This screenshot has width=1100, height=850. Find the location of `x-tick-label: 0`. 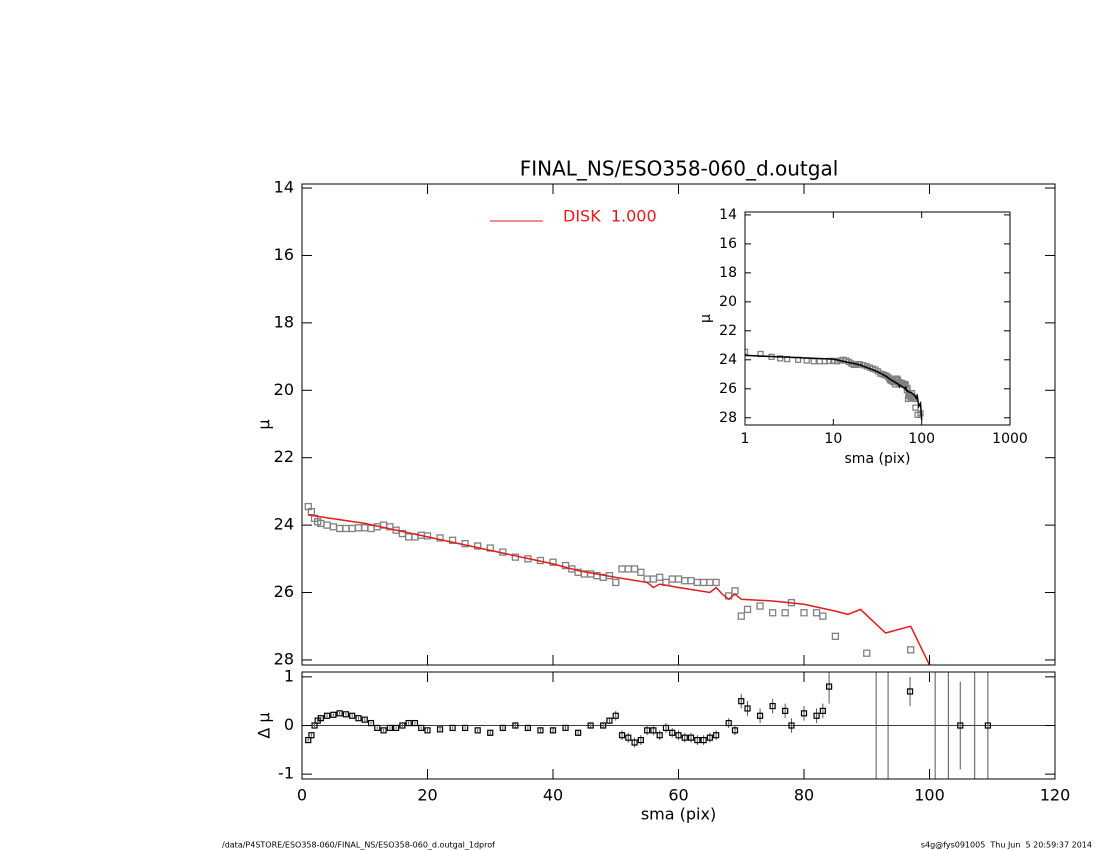

x-tick-label: 0 is located at coordinates (302, 795).